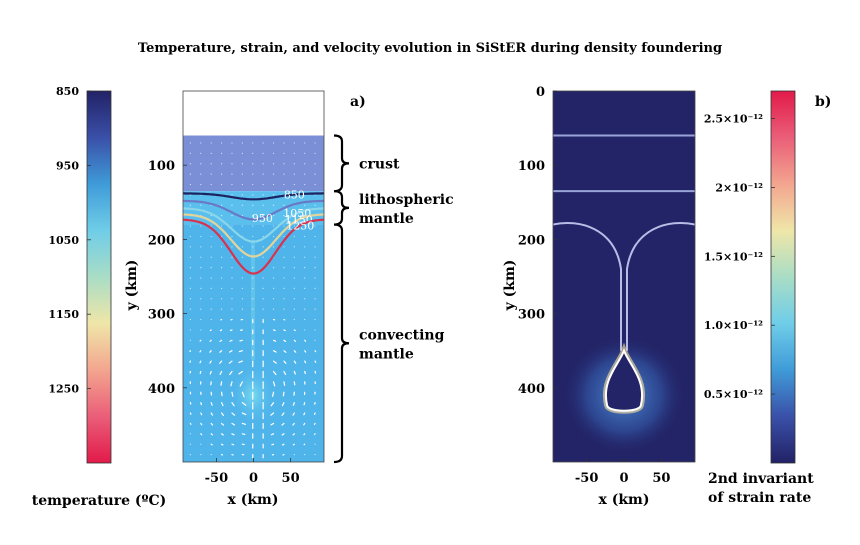  What do you see at coordinates (624, 500) in the screenshot?
I see `panel-b-xlabel: x (km)` at bounding box center [624, 500].